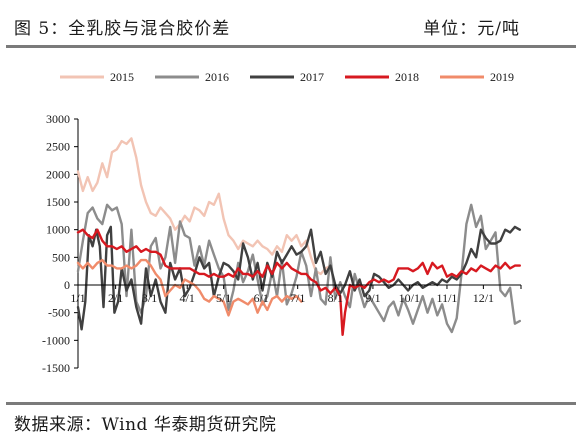 The image size is (582, 447). I want to click on x-tick-label: 12/1, so click(483, 298).